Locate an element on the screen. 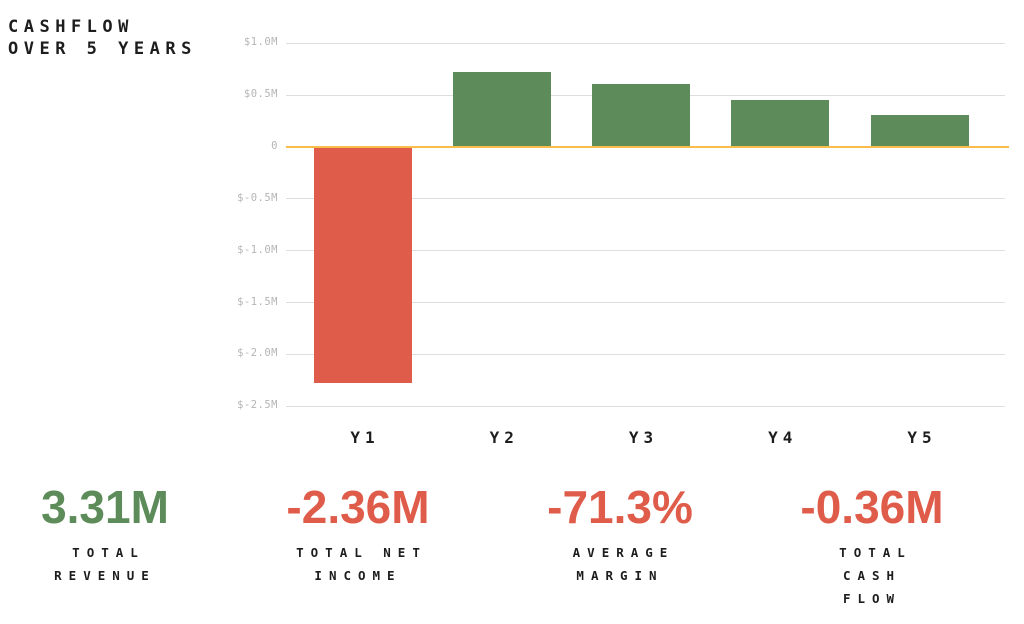 The height and width of the screenshot is (624, 1024). y-tick-label: $-1.0M is located at coordinates (257, 249).